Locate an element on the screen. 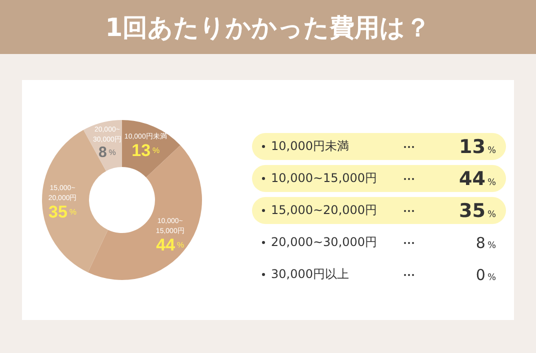 This screenshot has width=536, height=353. legend-label: 30,000円以上 is located at coordinates (310, 274).